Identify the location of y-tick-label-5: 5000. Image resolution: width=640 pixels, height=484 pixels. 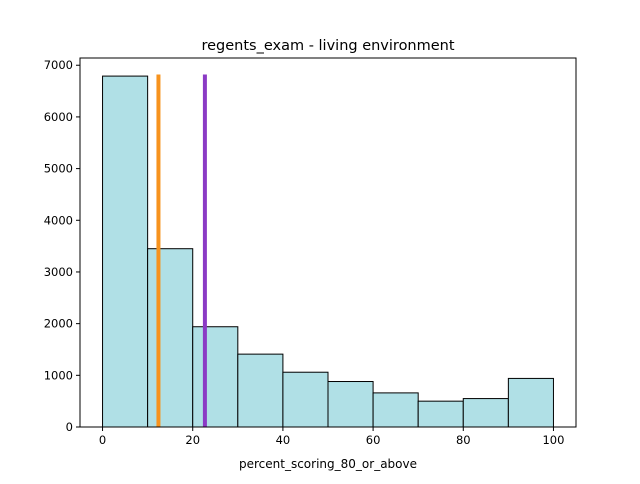
(58, 169).